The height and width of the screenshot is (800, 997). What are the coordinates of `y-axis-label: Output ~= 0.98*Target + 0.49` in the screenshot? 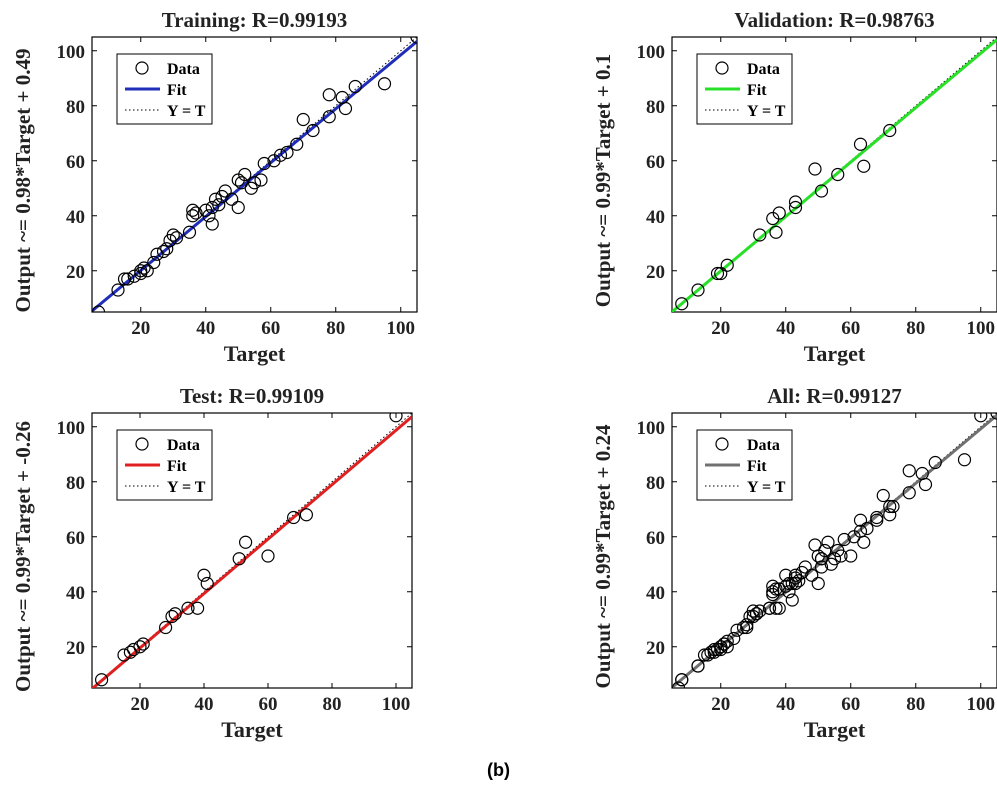 It's located at (23, 181).